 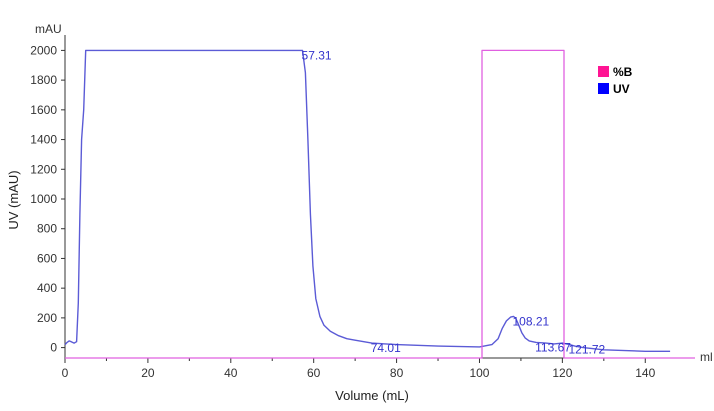 I want to click on x-tick-label: 100, so click(x=479, y=373).